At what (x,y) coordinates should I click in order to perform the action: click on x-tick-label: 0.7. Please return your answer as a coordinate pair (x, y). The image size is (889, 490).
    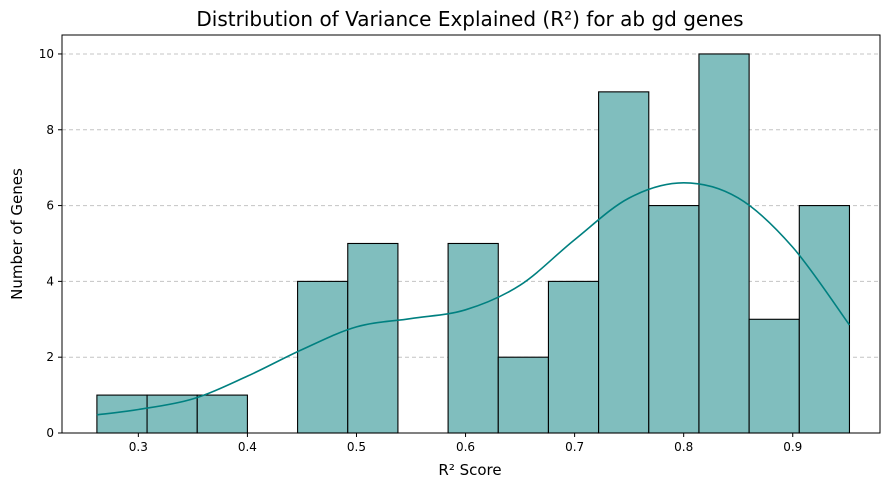
    Looking at the image, I should click on (574, 447).